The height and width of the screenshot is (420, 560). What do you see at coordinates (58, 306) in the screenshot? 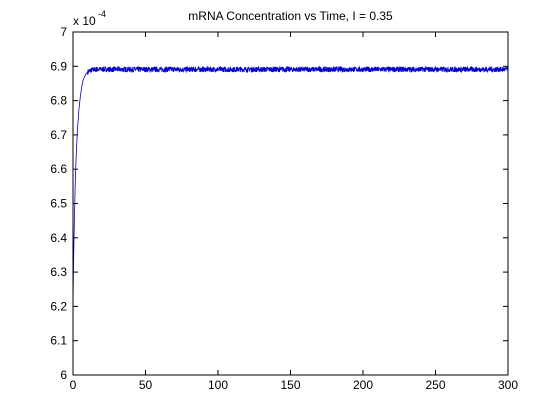
I see `y-tick-label: 6.2` at bounding box center [58, 306].